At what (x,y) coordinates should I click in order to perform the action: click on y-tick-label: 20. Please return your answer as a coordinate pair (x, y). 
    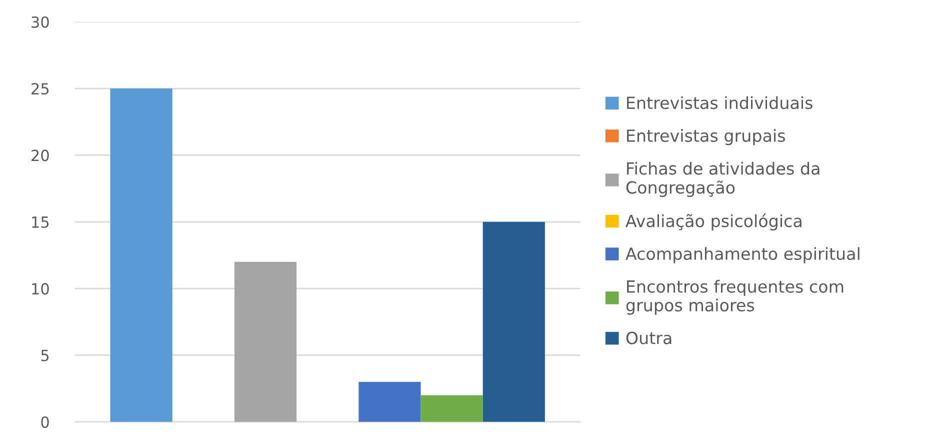
    Looking at the image, I should click on (40, 156).